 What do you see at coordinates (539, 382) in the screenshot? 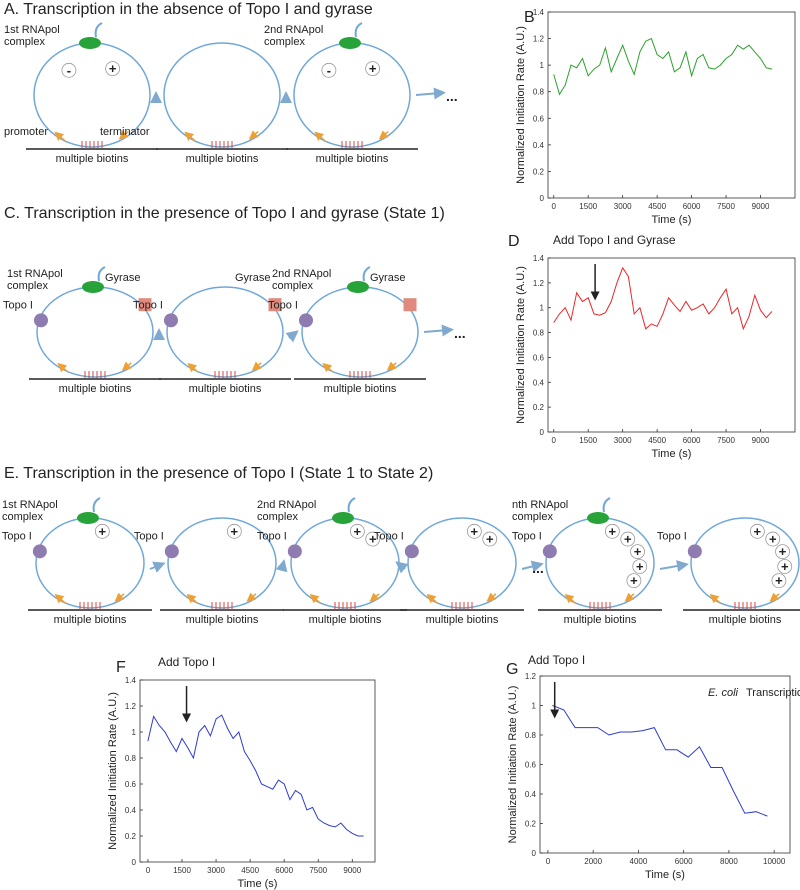
I see `y-tick-label: 0.4` at bounding box center [539, 382].